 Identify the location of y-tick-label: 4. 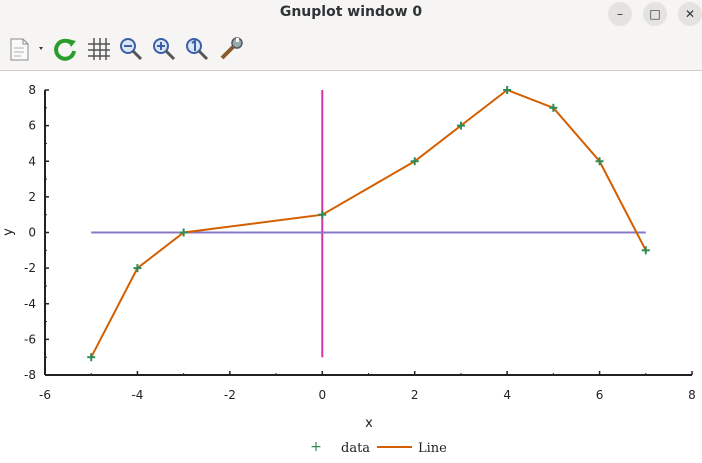
(32, 161).